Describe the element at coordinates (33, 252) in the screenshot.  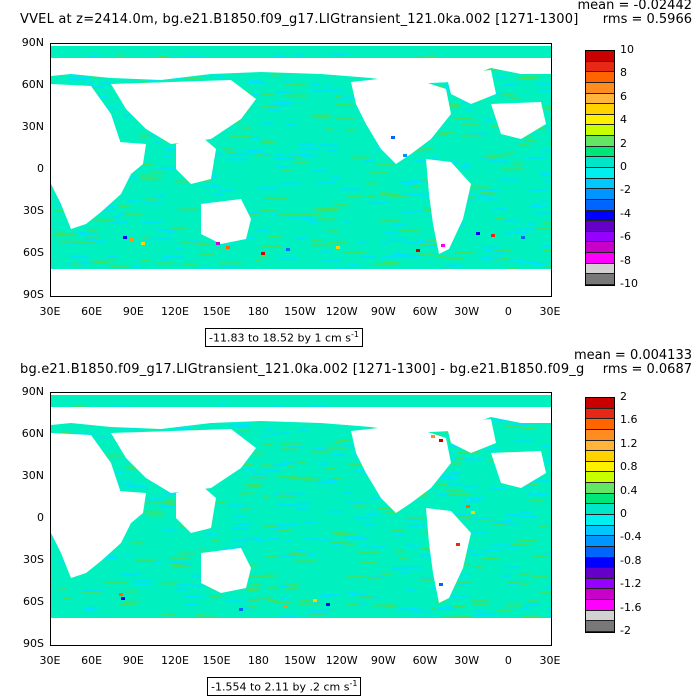
I see `latitude-tick-label: 60S` at that location.